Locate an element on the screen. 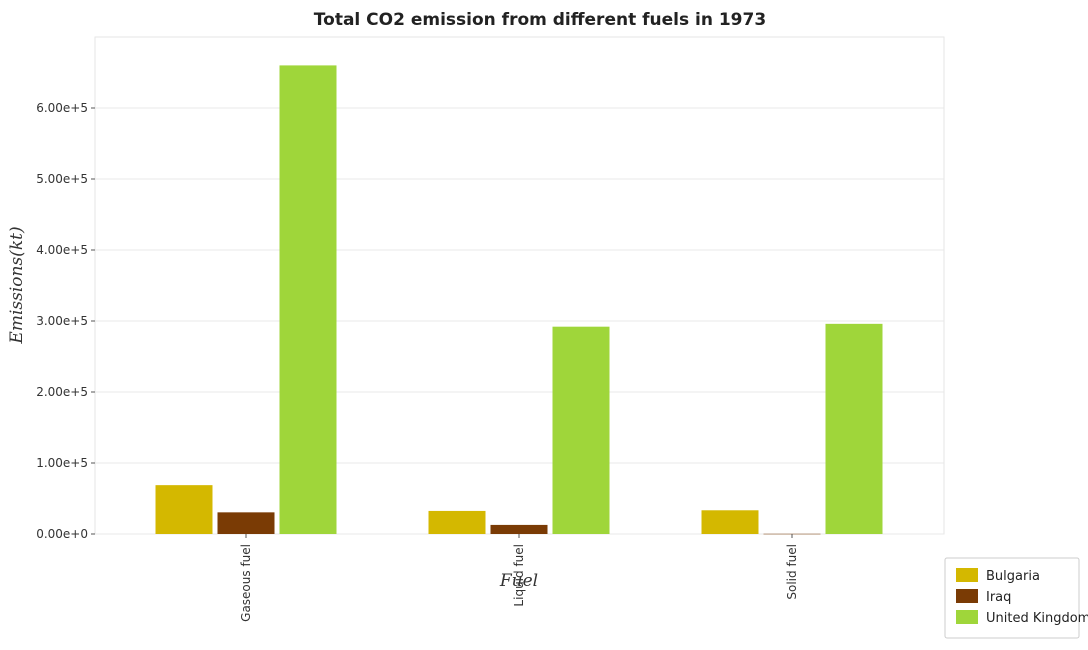 The height and width of the screenshot is (650, 1088). y-tick-label: 5.00e+5 is located at coordinates (62, 179).